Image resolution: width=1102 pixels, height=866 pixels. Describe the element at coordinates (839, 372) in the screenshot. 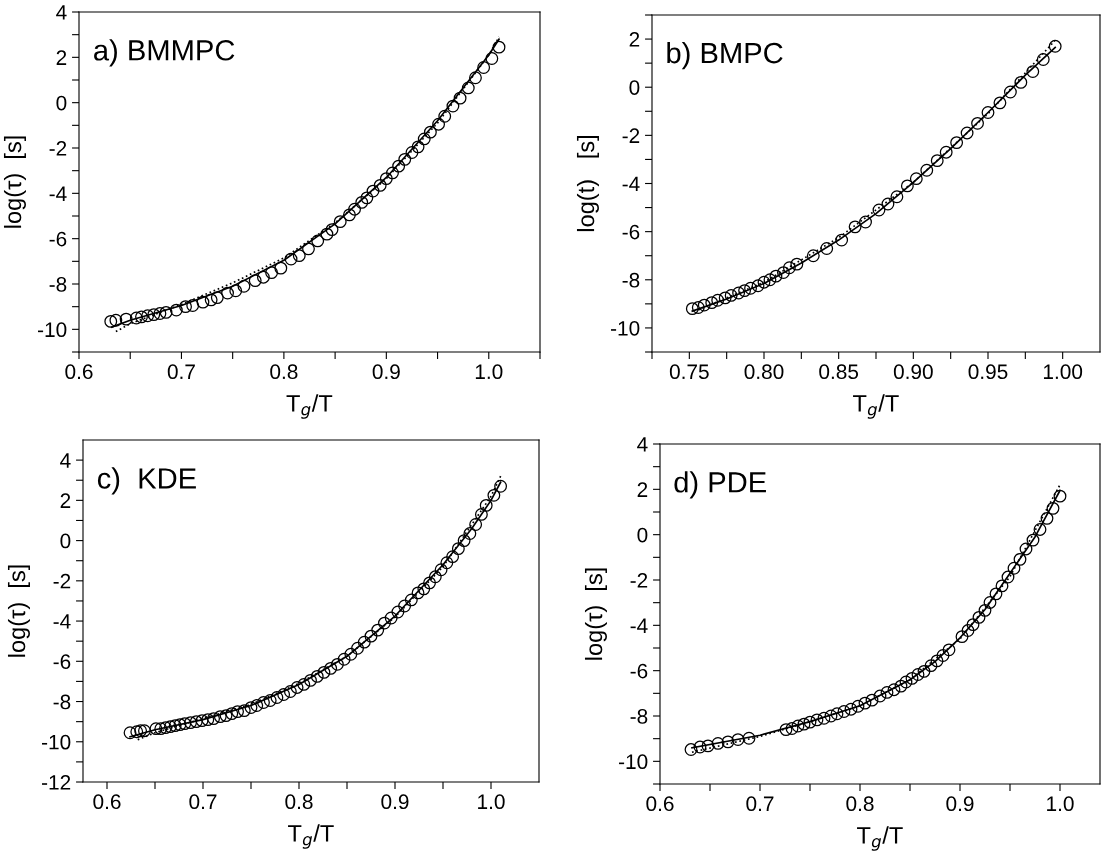

I see `x-tick-label: 0.85` at that location.